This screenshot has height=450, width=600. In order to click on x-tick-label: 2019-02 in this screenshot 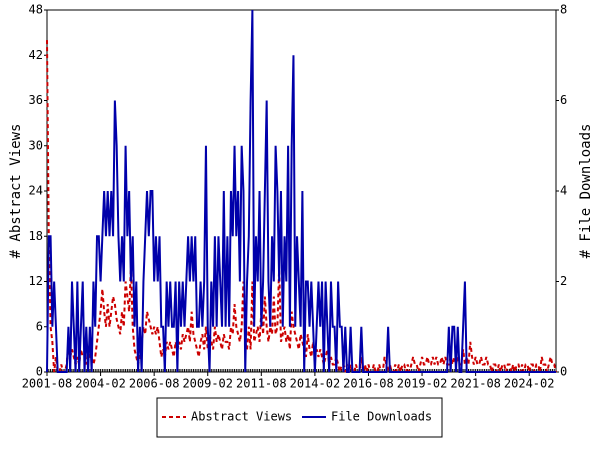, I will do `click(422, 384)`.